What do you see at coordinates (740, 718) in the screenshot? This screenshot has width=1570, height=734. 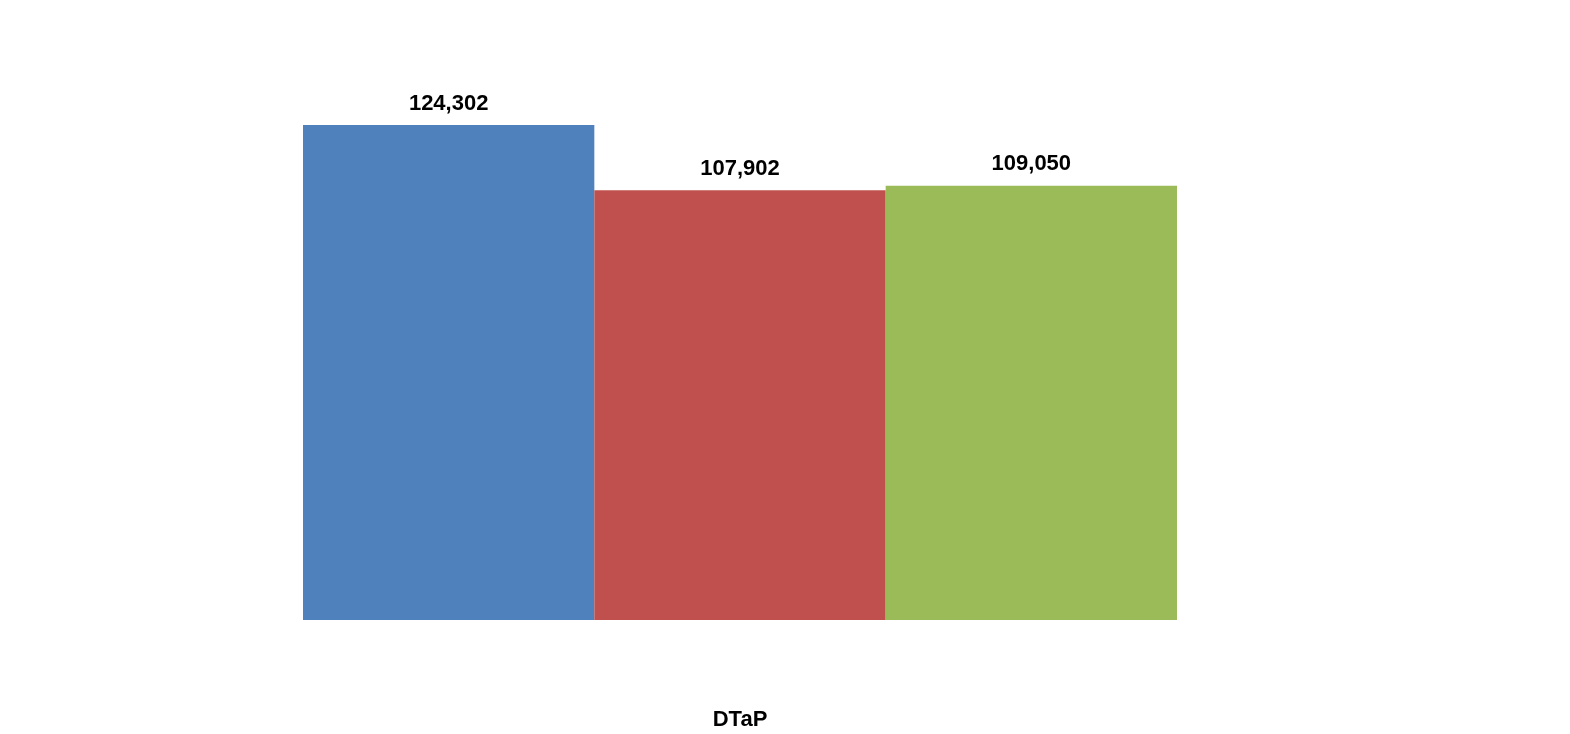 I see `x-axis-title: DTaP` at bounding box center [740, 718].